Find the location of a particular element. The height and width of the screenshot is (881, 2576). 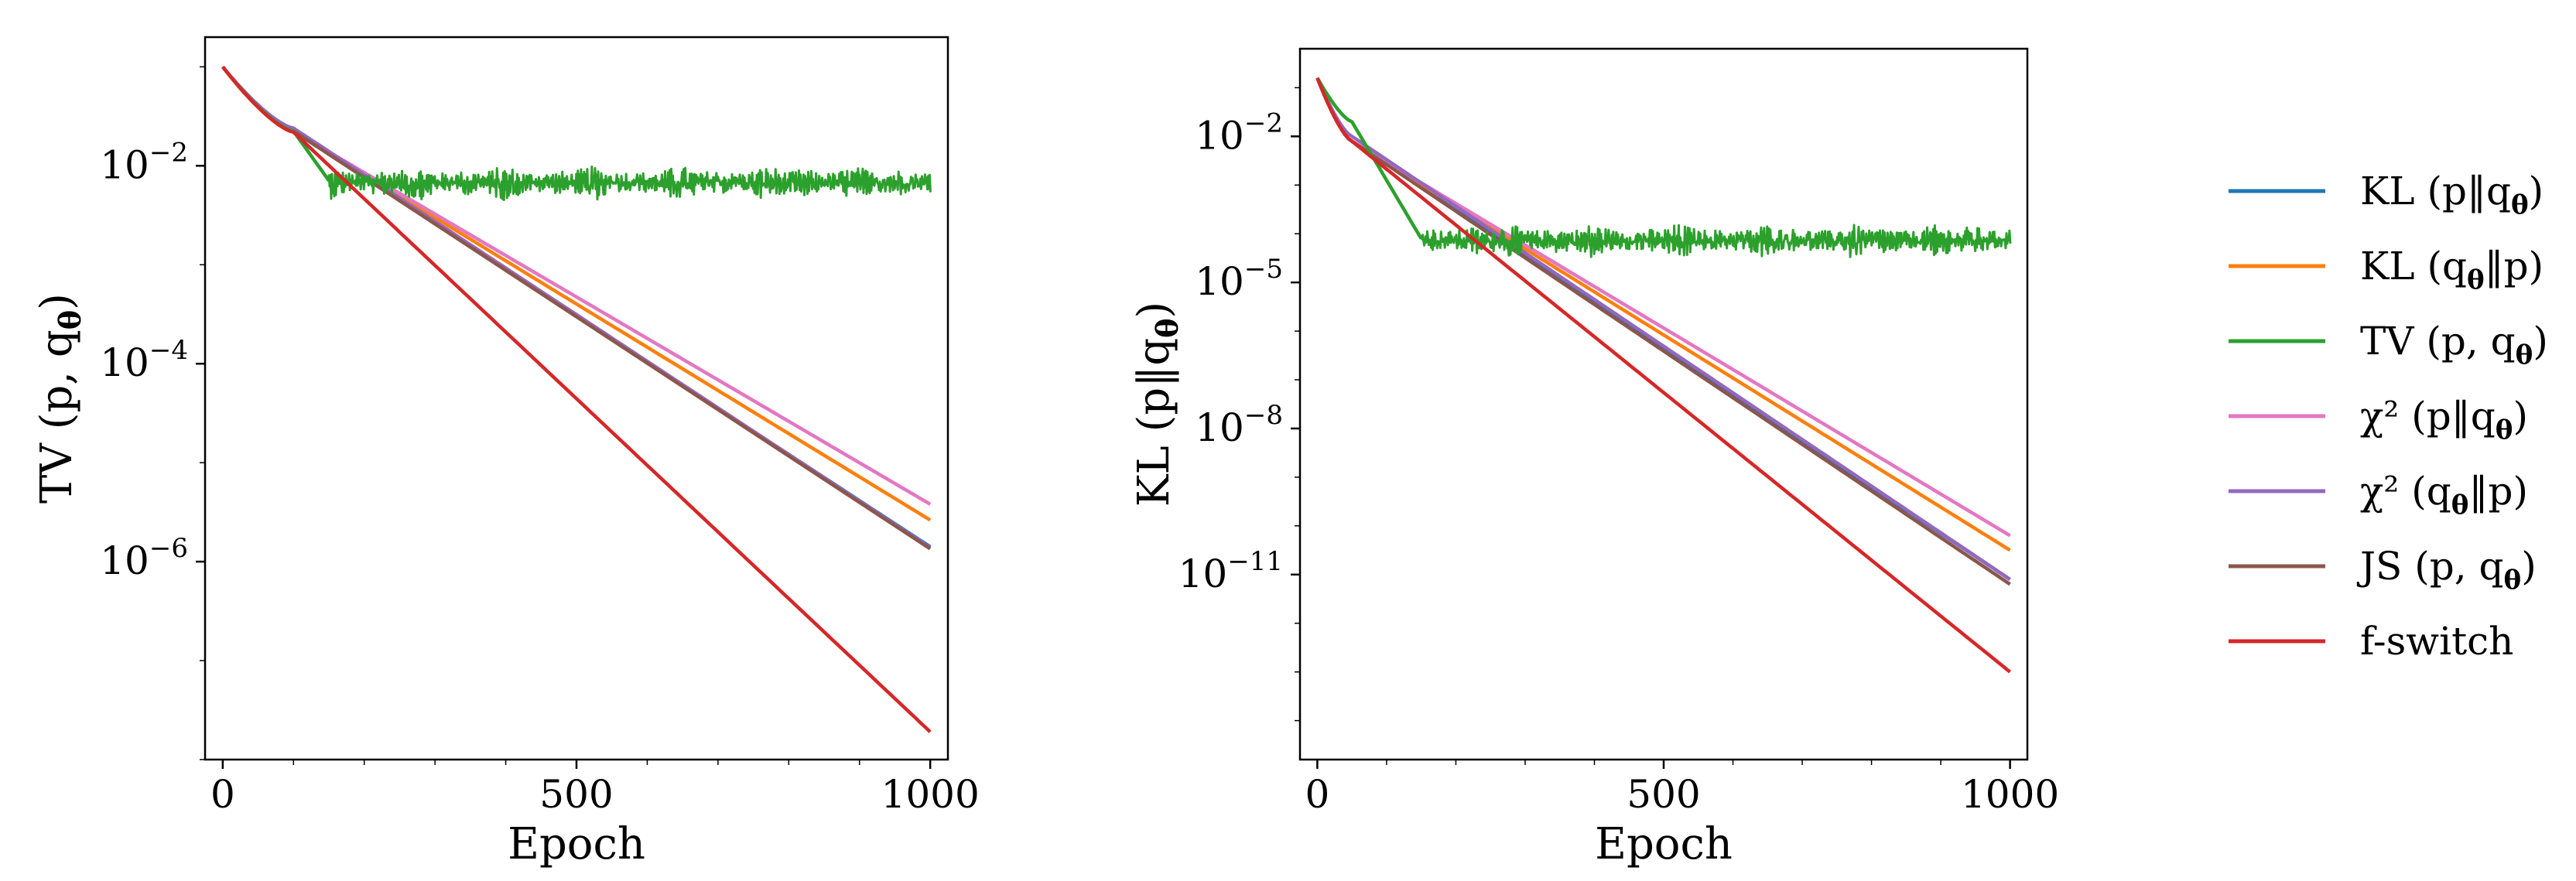

legend-entry-js-p-q: JS (p, qθ) is located at coordinates (2383, 570).